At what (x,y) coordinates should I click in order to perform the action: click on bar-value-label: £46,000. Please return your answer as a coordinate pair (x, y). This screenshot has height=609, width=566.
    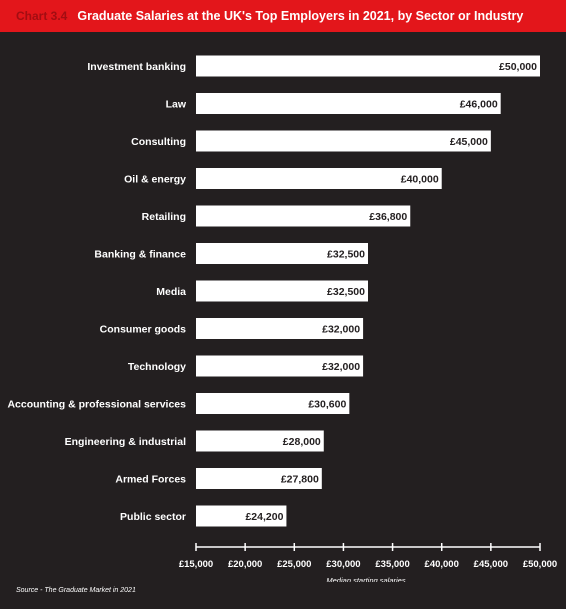
    Looking at the image, I should click on (479, 105).